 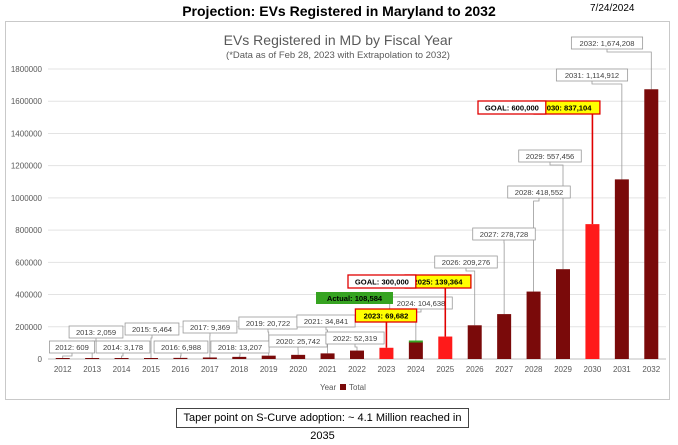 What do you see at coordinates (475, 369) in the screenshot?
I see `x-tick-2026: 2026` at bounding box center [475, 369].